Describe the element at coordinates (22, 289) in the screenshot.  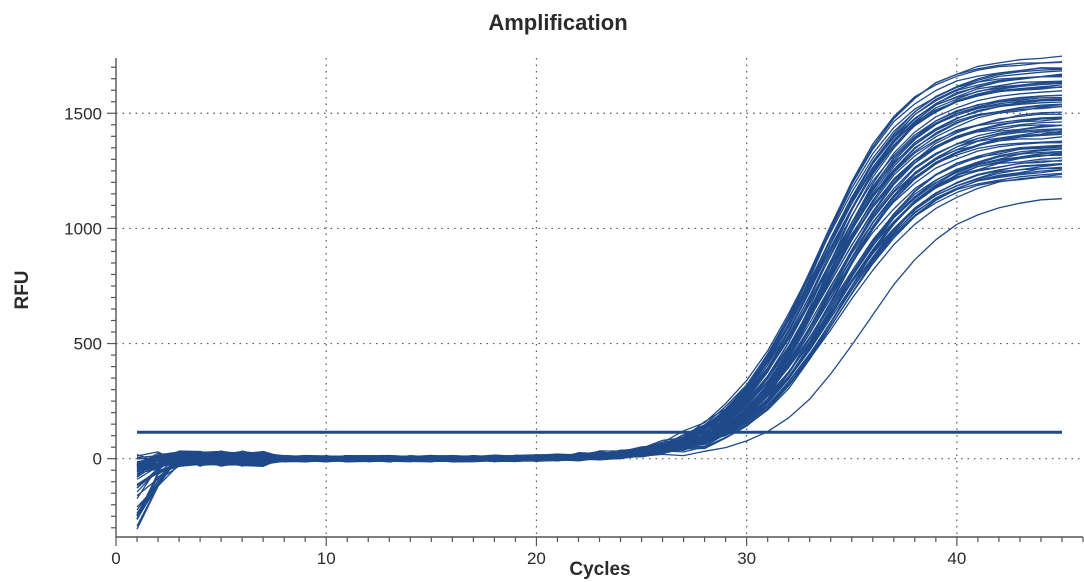
I see `y-axis-label: RFU` at that location.